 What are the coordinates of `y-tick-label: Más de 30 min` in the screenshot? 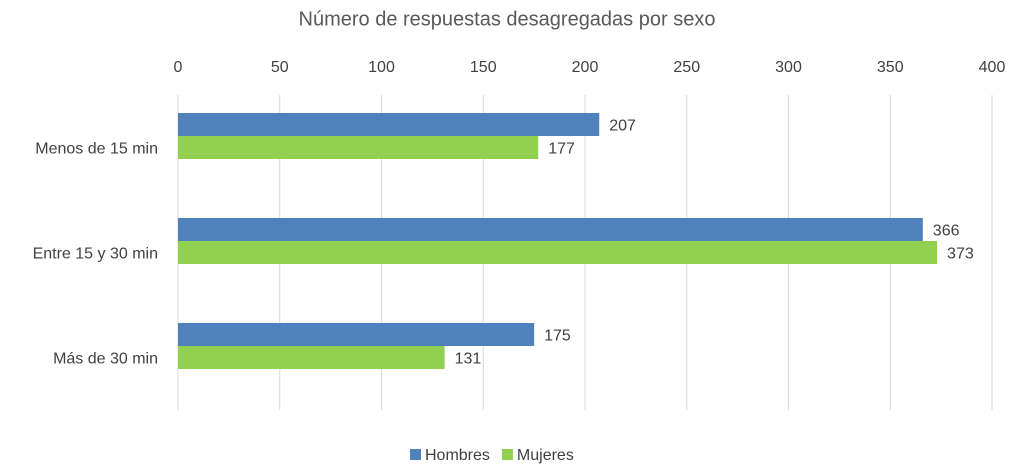 It's located at (105, 359).